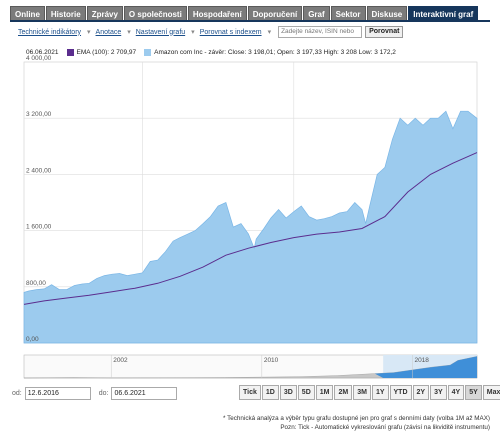  What do you see at coordinates (421, 360) in the screenshot?
I see `navigator-label-2: 2018` at bounding box center [421, 360].